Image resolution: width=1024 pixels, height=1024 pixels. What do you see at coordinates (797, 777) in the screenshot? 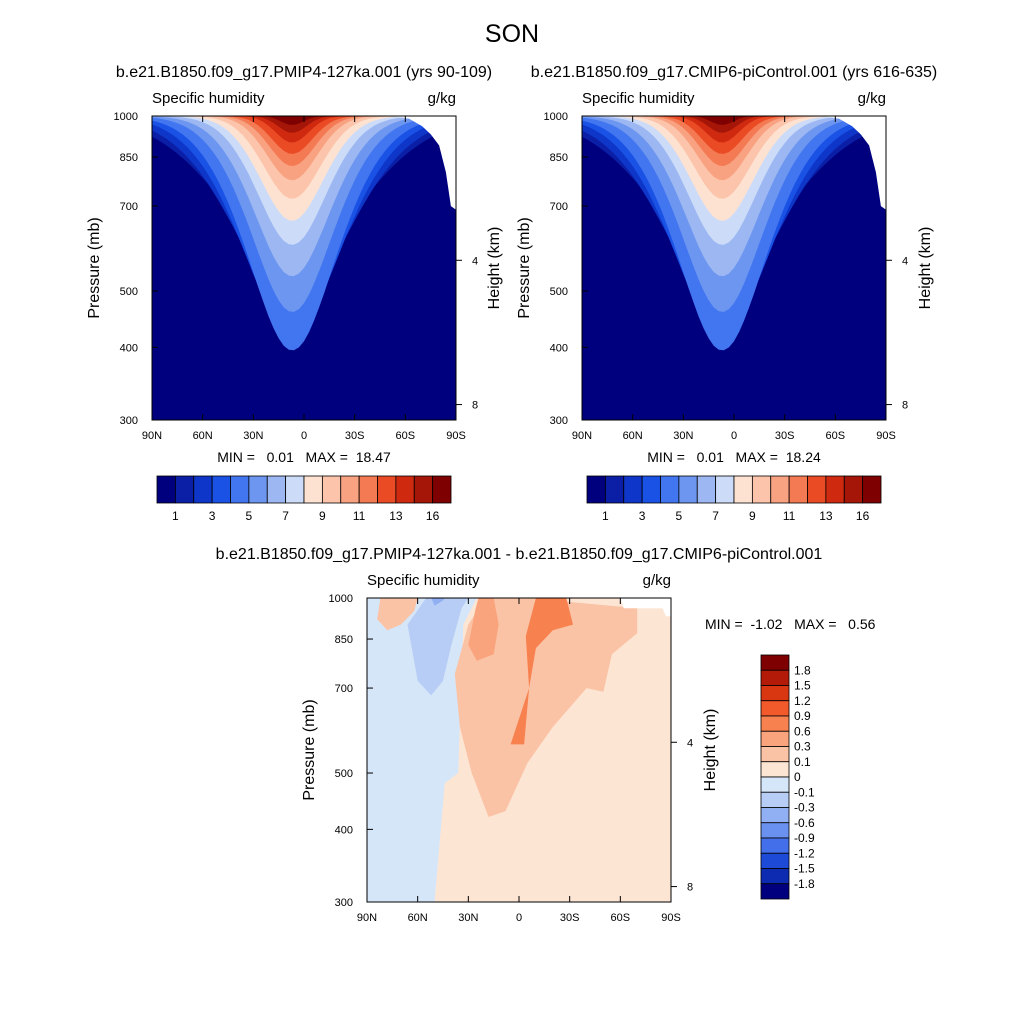
I see `colorbar-label: 0` at bounding box center [797, 777].